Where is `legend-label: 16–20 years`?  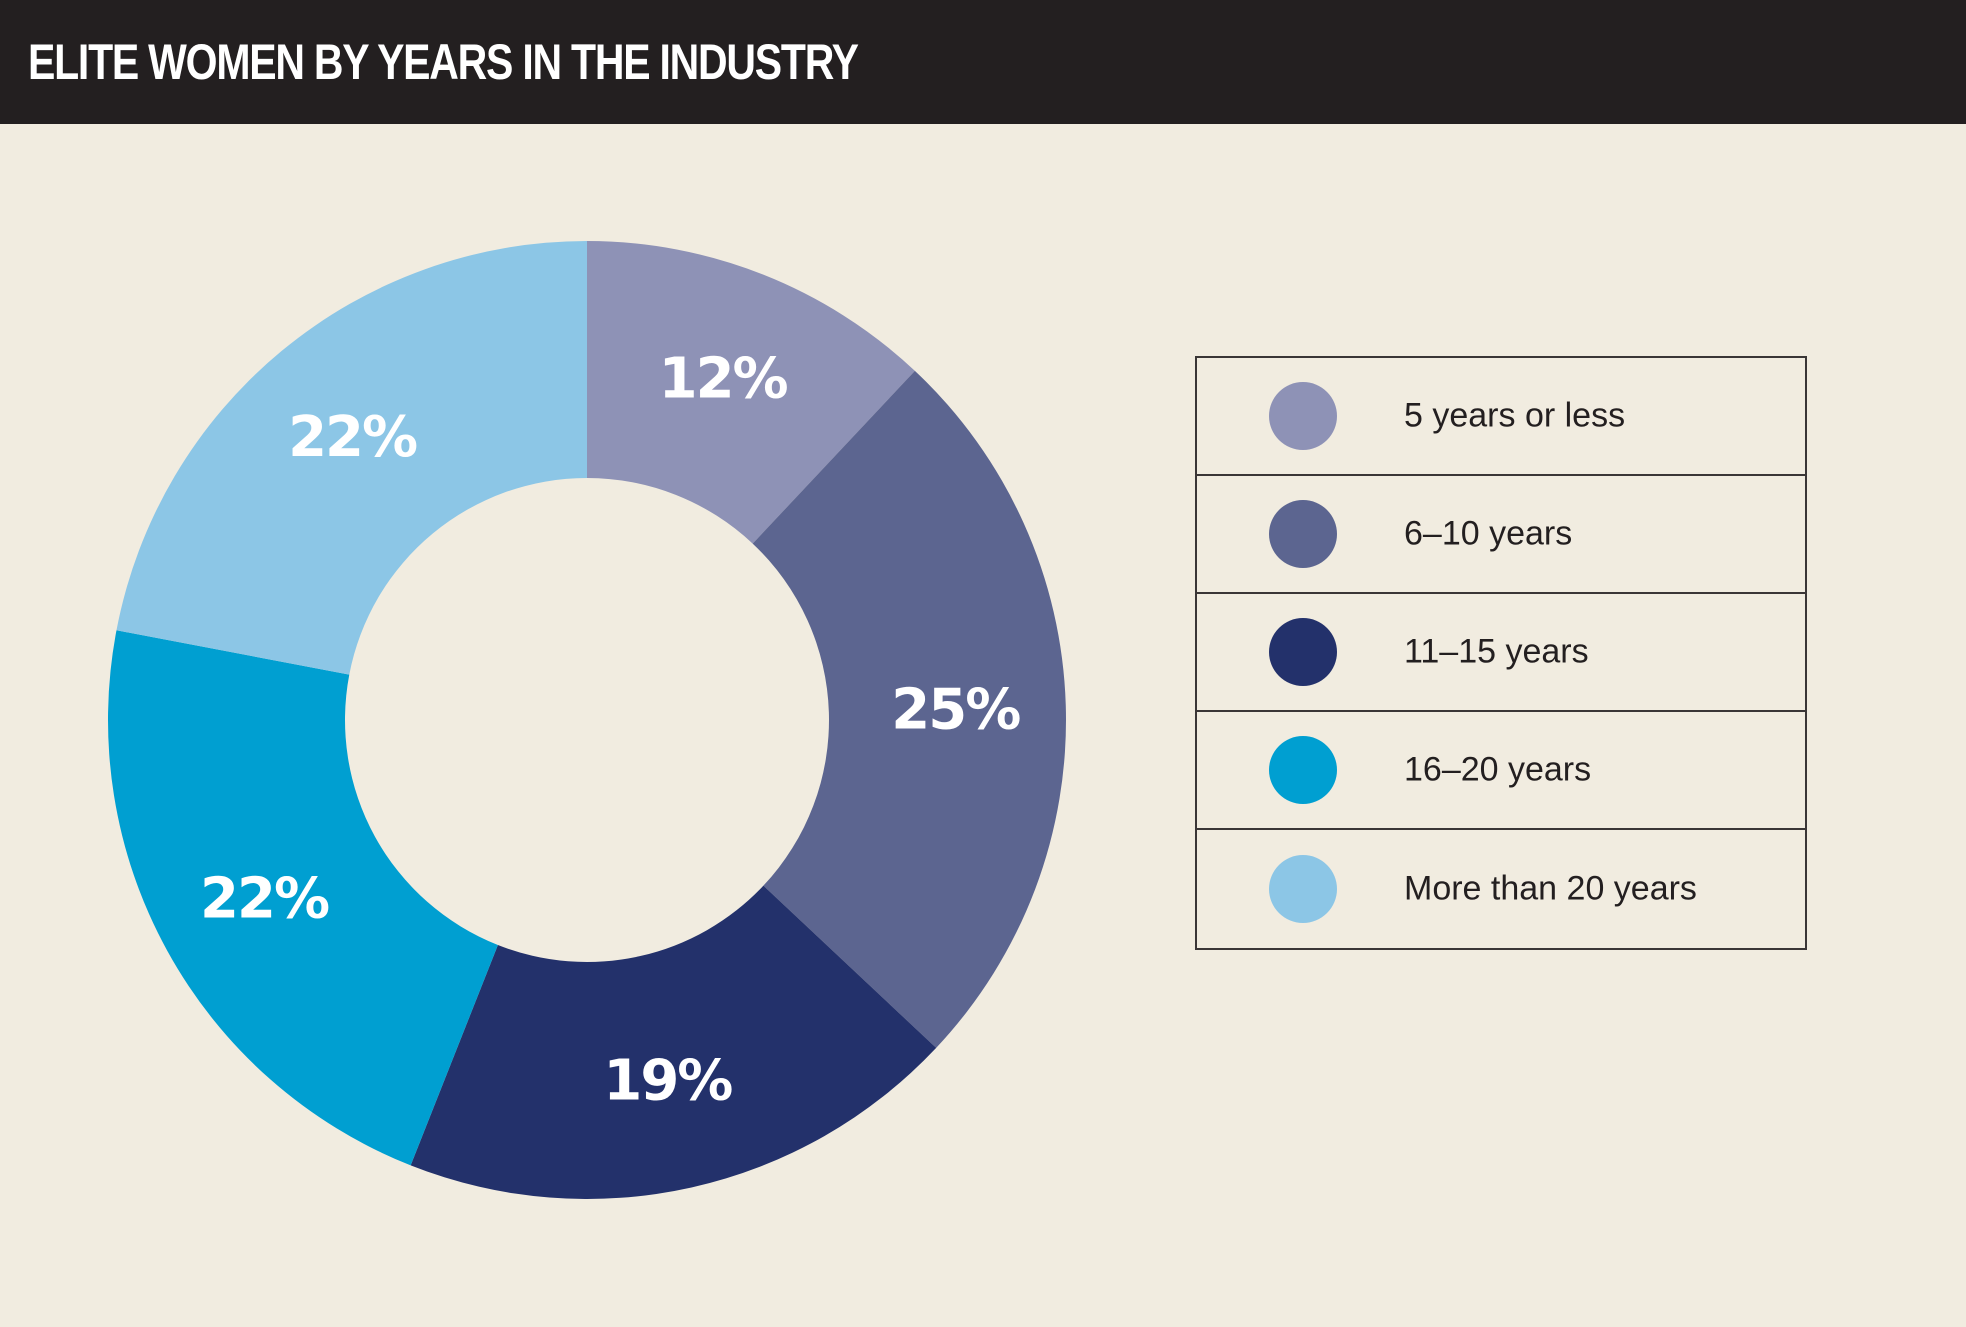 legend-label: 16–20 years is located at coordinates (1498, 769).